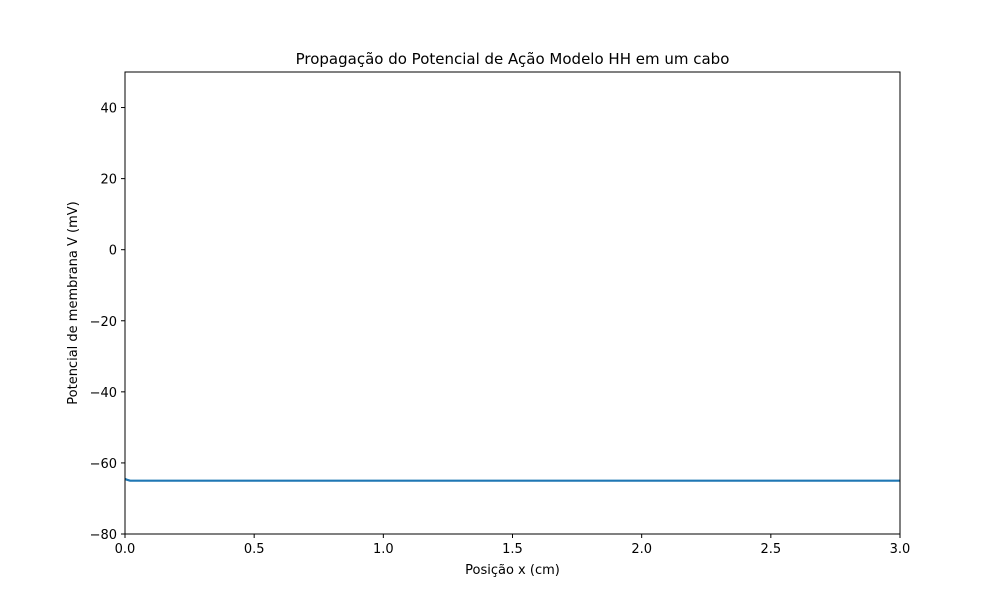  What do you see at coordinates (512, 549) in the screenshot?
I see `x-tick-label: 1.5` at bounding box center [512, 549].